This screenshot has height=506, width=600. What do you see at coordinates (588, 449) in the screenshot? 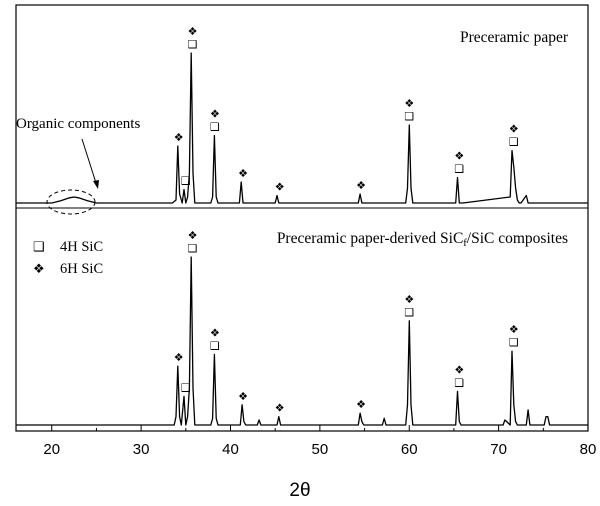
I see `x-tick-label: 80` at bounding box center [588, 449].